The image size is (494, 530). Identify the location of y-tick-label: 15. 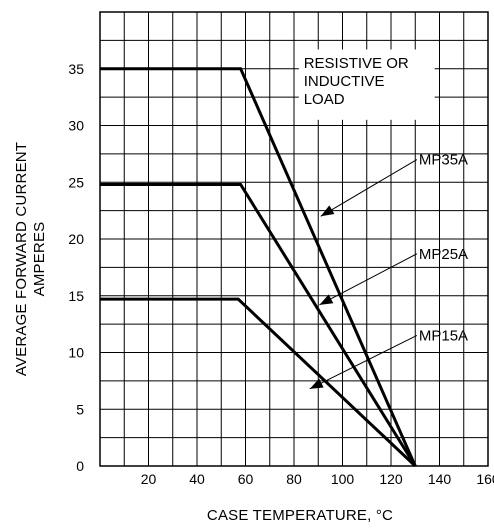
(76, 296).